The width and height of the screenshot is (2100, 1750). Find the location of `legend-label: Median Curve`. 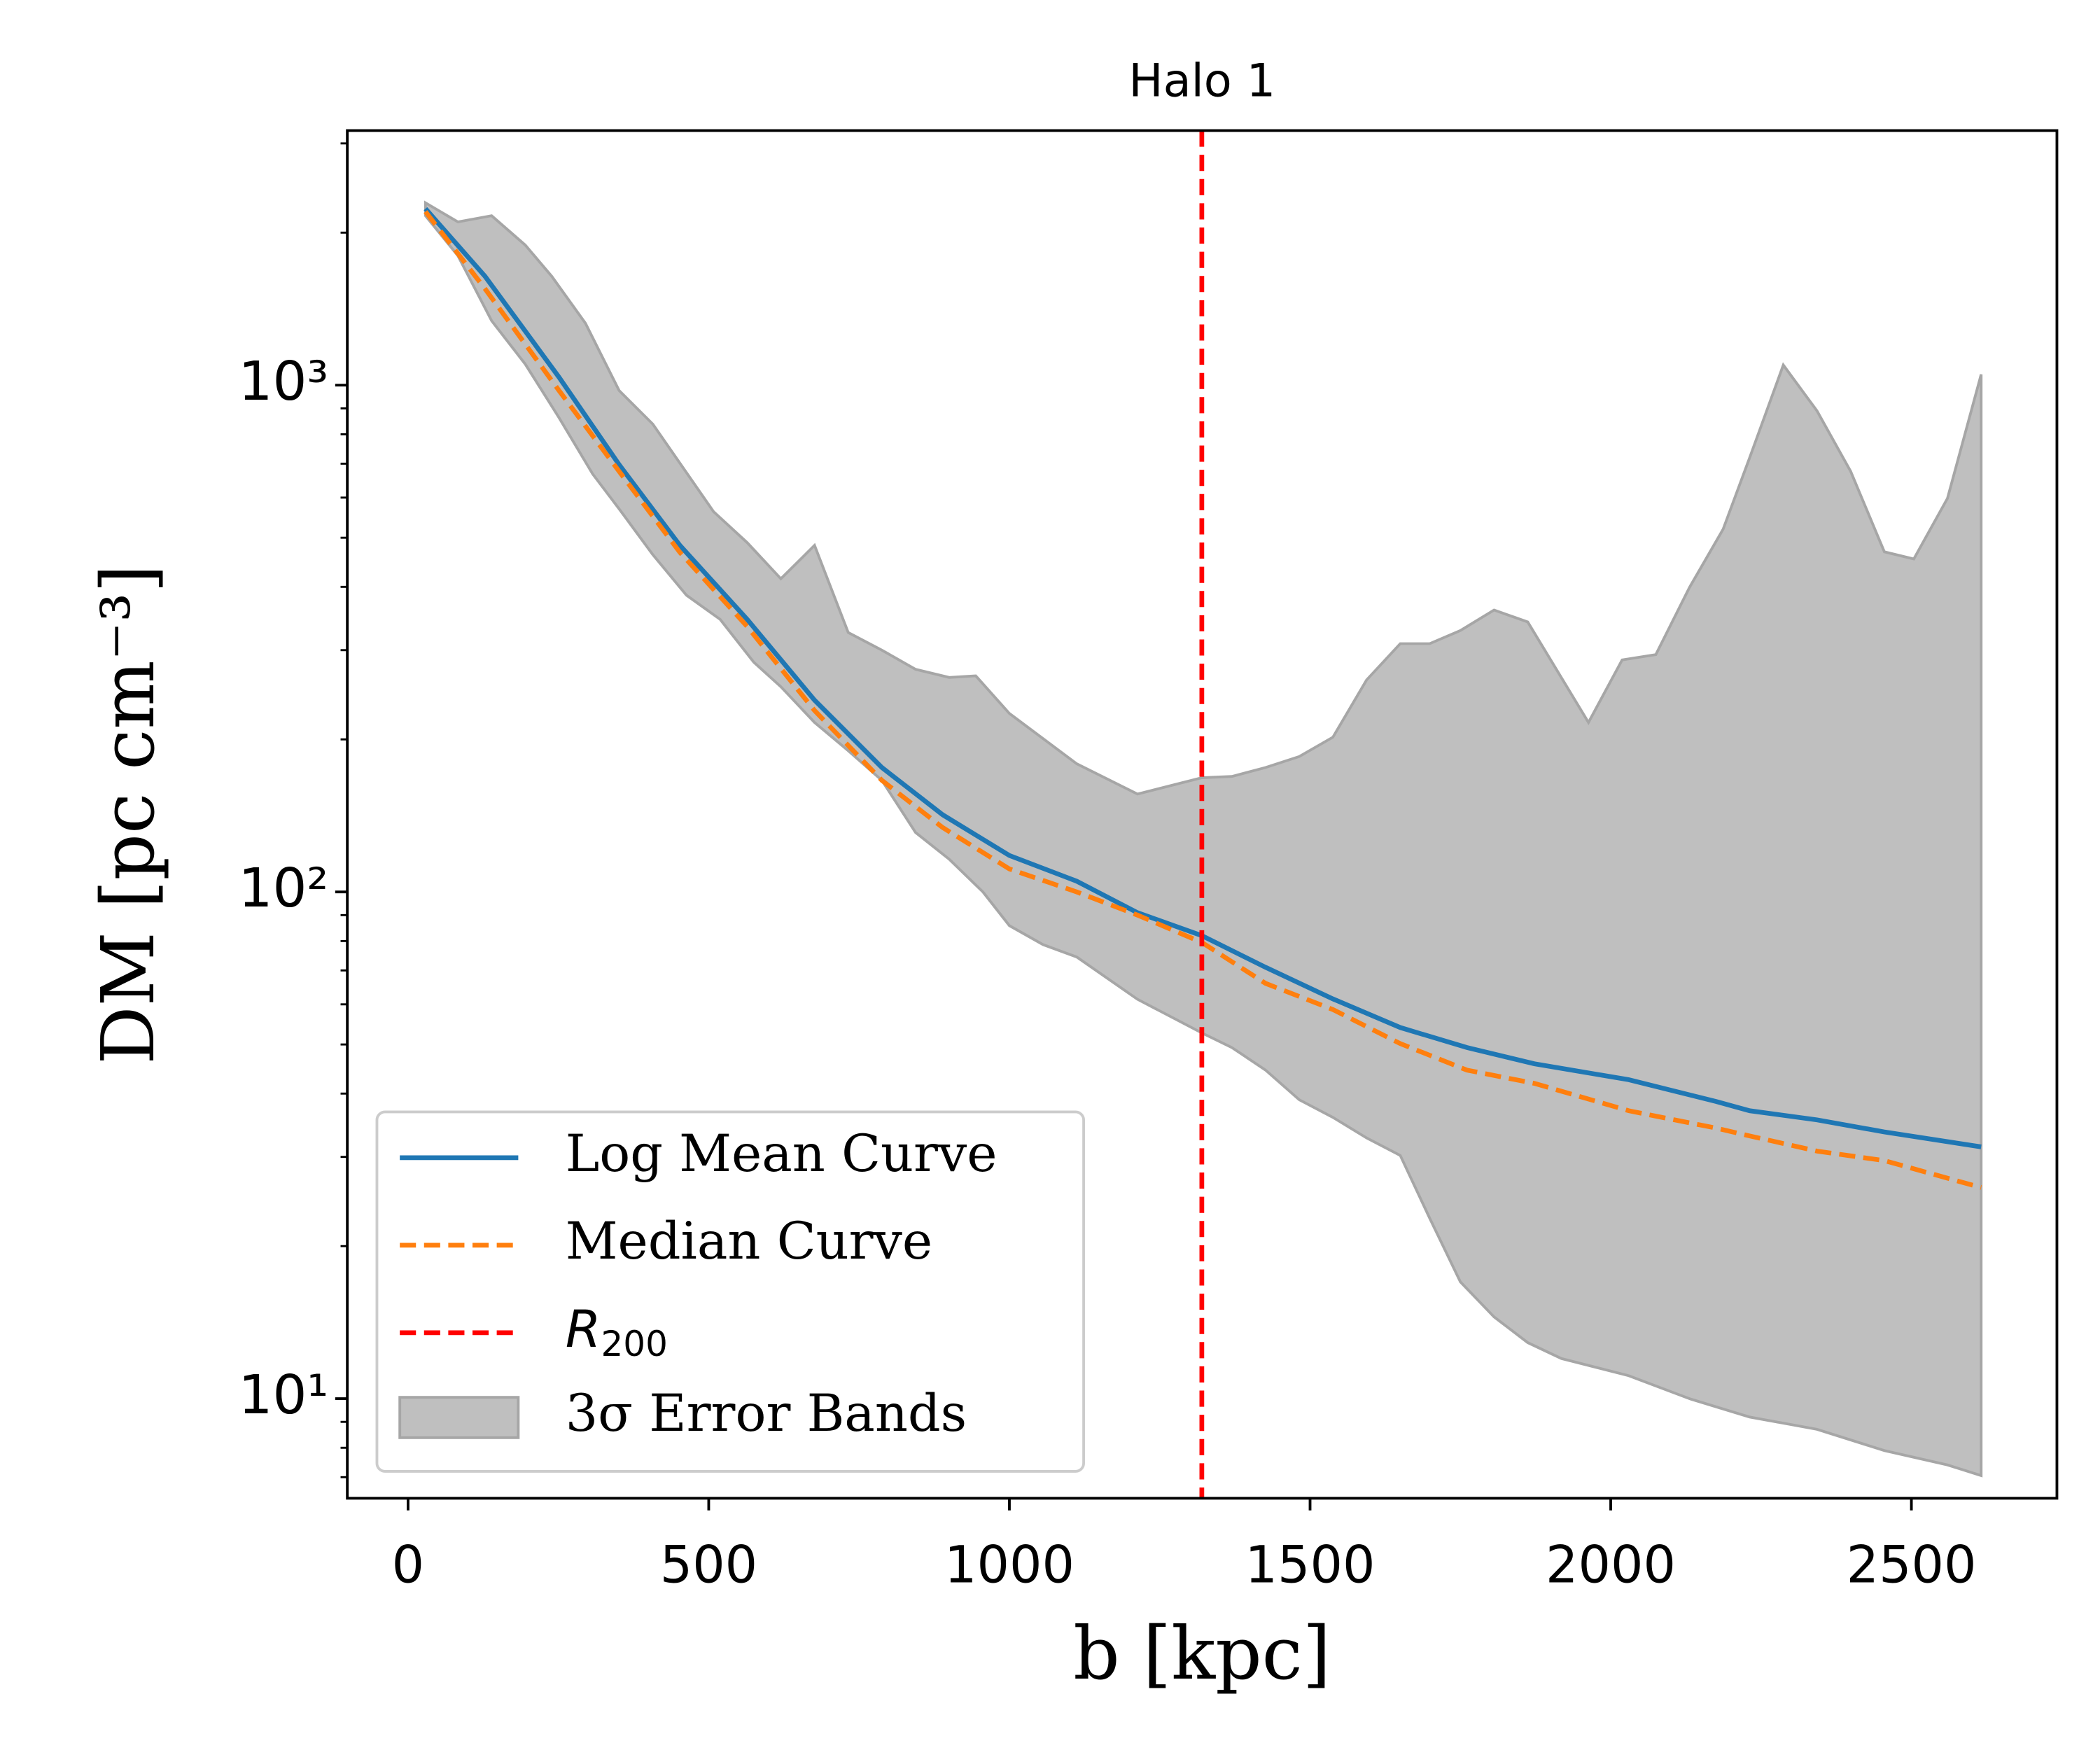

legend-label: Median Curve is located at coordinates (749, 1241).